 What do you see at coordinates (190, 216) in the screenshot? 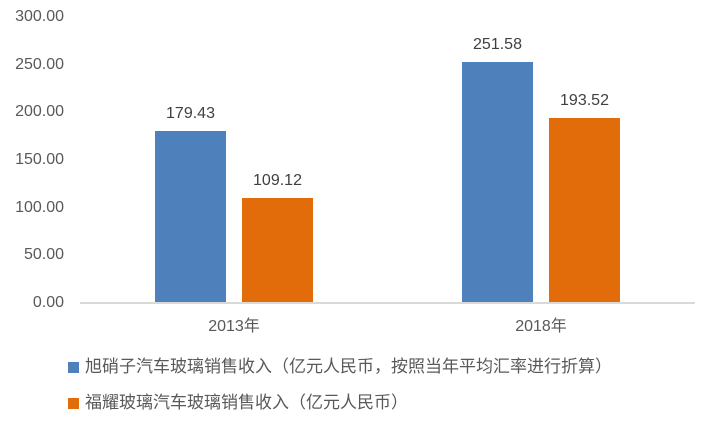
I see `bar-2013年-series1` at bounding box center [190, 216].